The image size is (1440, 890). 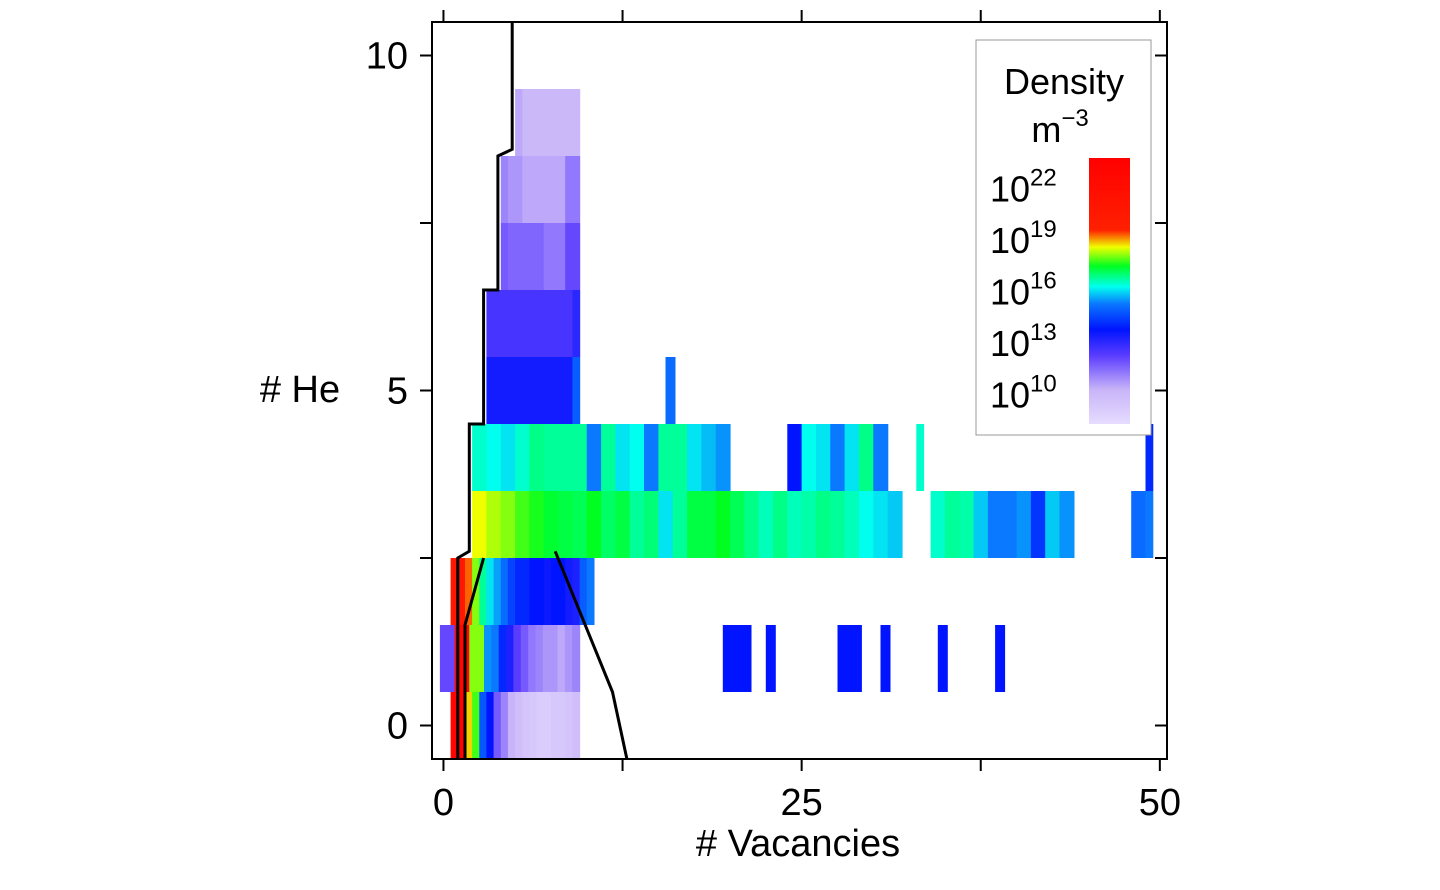 I want to click on stability-boundary-line, so click(x=485, y=390).